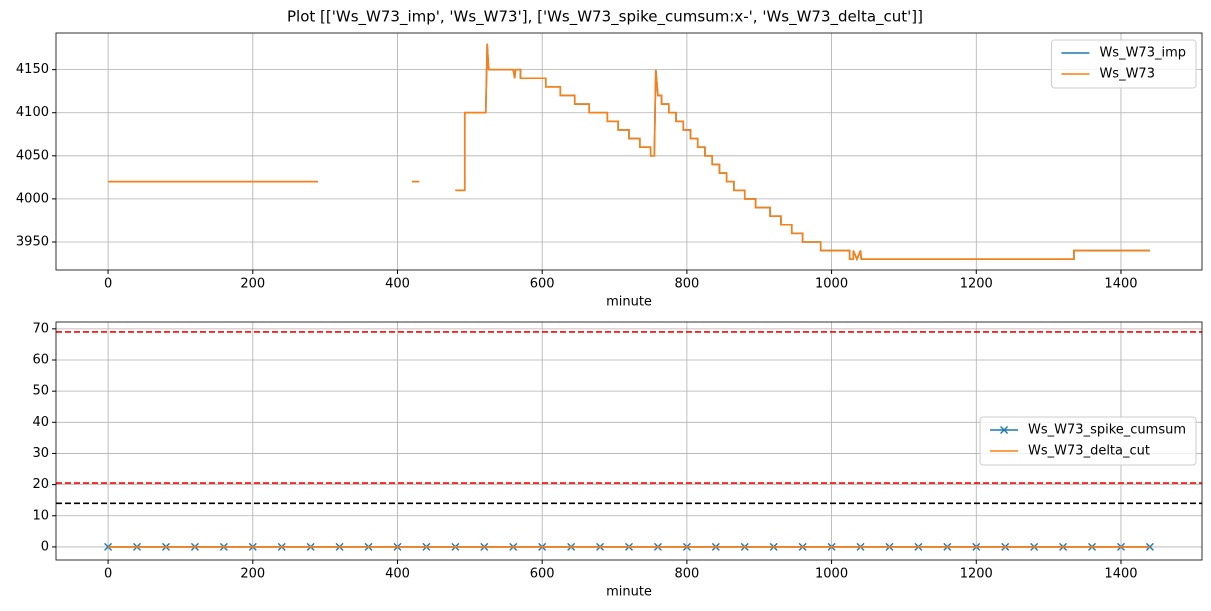 The image size is (1211, 611). I want to click on y-tick-label: 60, so click(40, 360).